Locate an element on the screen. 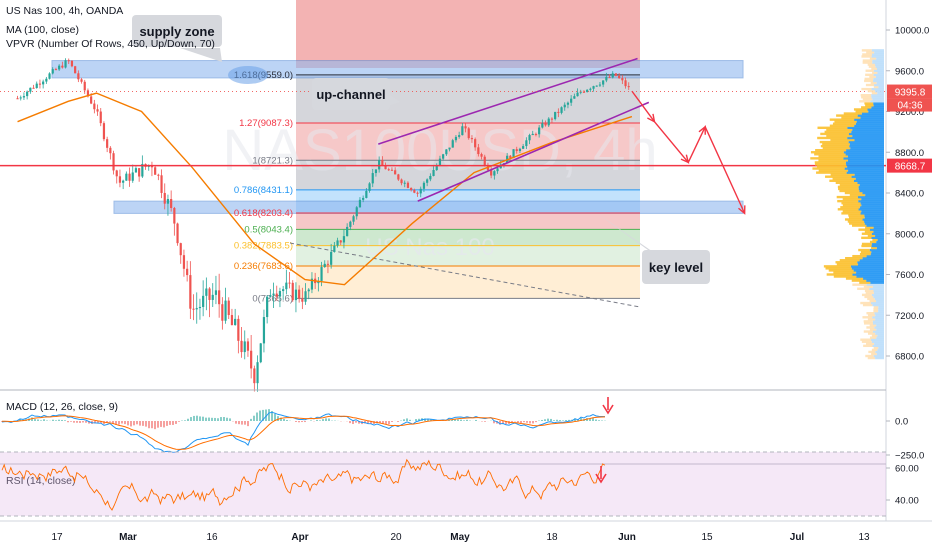 This screenshot has height=550, width=932. projection-arrowhead is located at coordinates (651, 118).